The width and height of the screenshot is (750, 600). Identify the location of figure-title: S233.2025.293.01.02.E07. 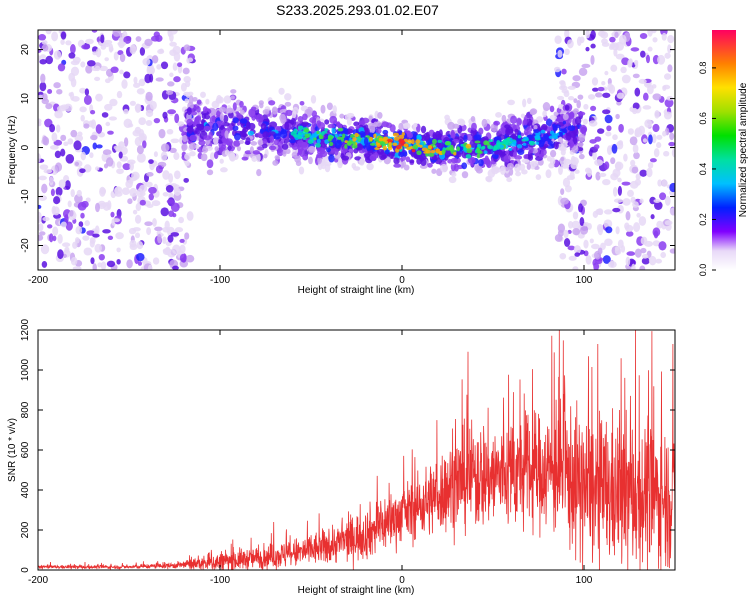
(357, 10).